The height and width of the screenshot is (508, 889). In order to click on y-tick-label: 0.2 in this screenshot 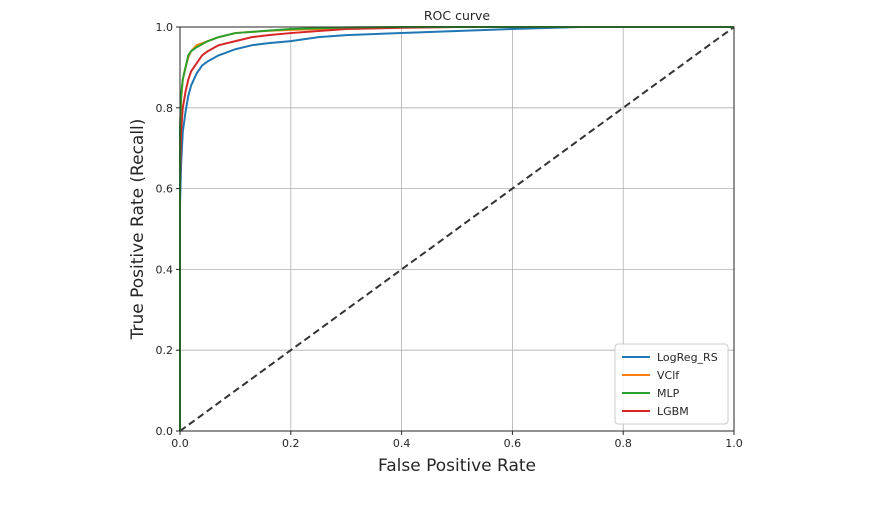, I will do `click(165, 350)`.